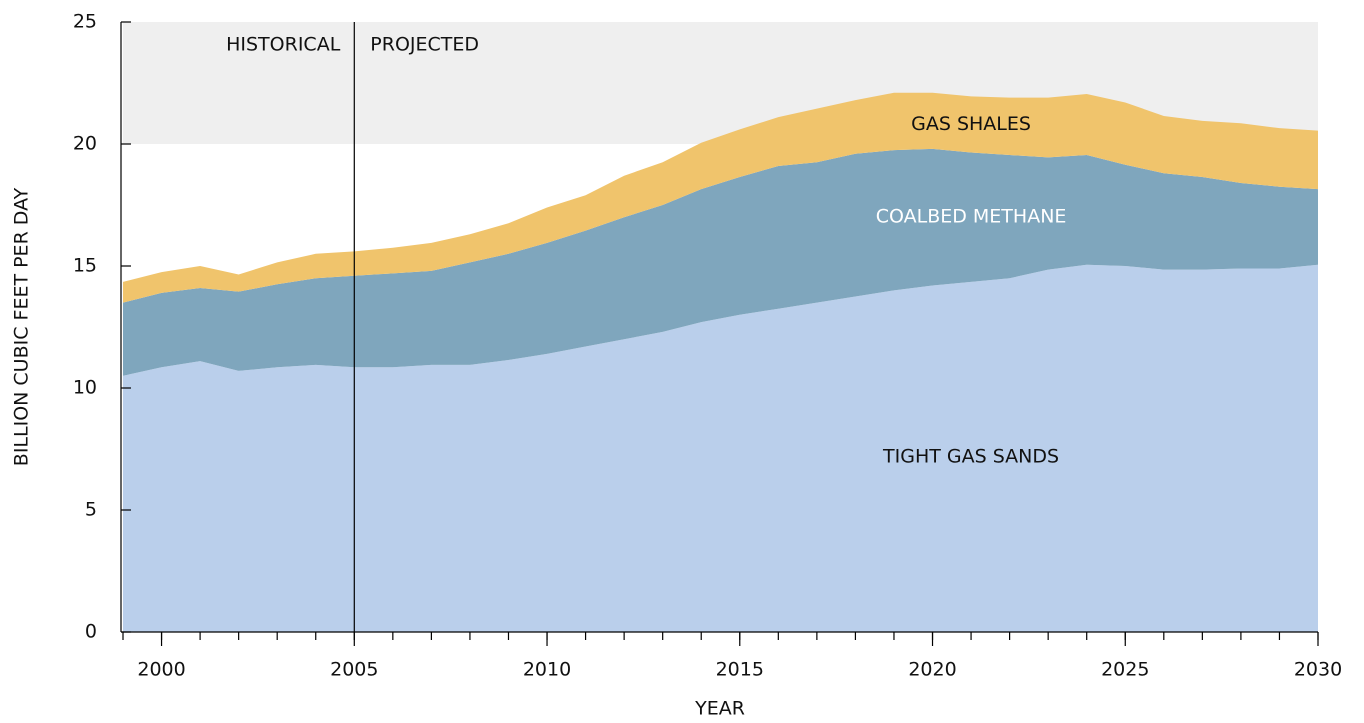  I want to click on x-axis-label: YEAR, so click(719, 709).